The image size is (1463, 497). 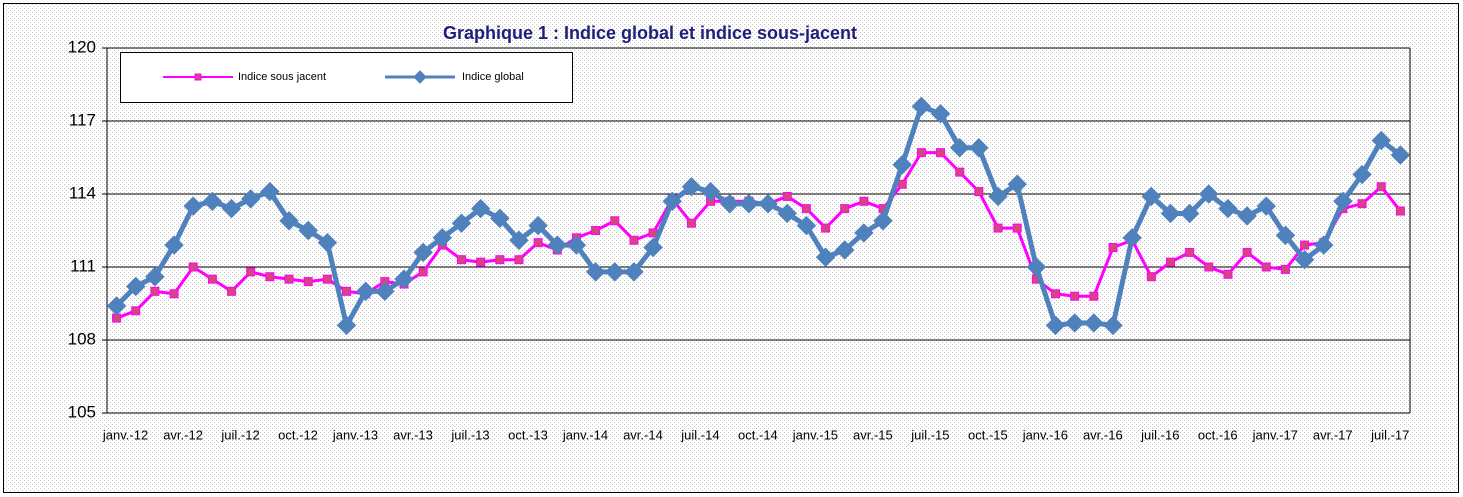 I want to click on legend-label: Indice sous jacent, so click(x=282, y=77).